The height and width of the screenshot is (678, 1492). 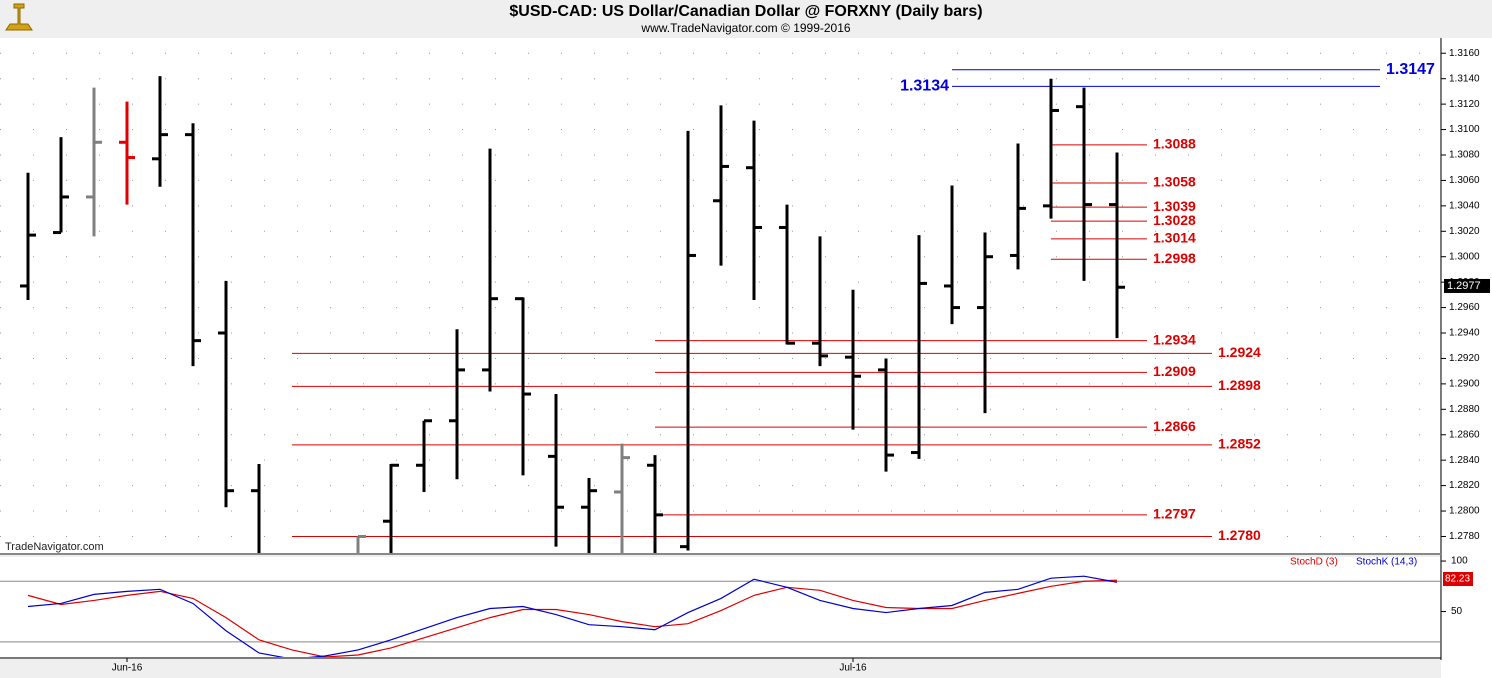 I want to click on y-tick-label: 1.2860, so click(x=1464, y=434).